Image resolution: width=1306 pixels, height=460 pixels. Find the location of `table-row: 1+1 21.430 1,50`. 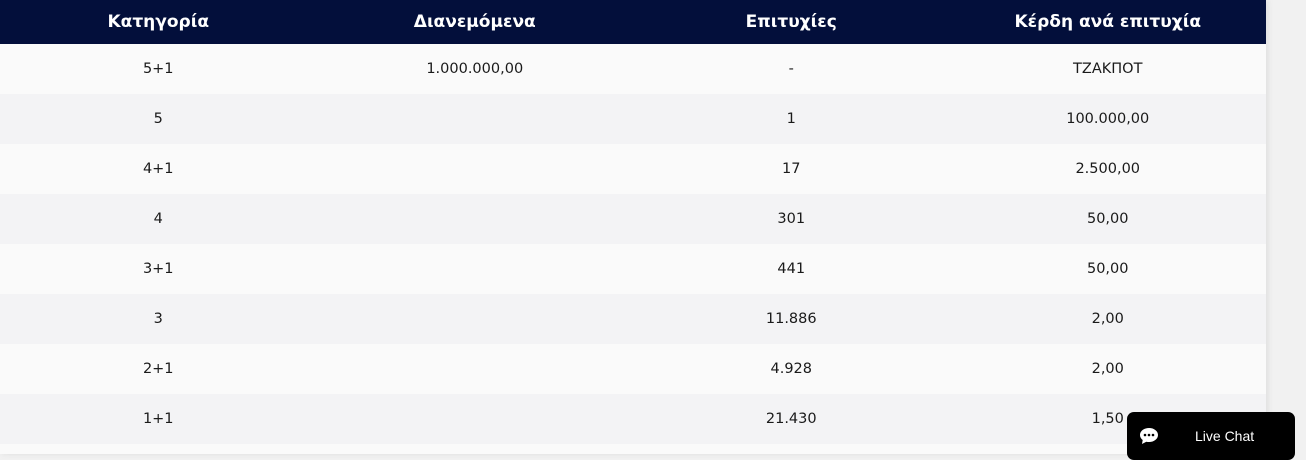

table-row: 1+1 21.430 1,50 is located at coordinates (633, 419).